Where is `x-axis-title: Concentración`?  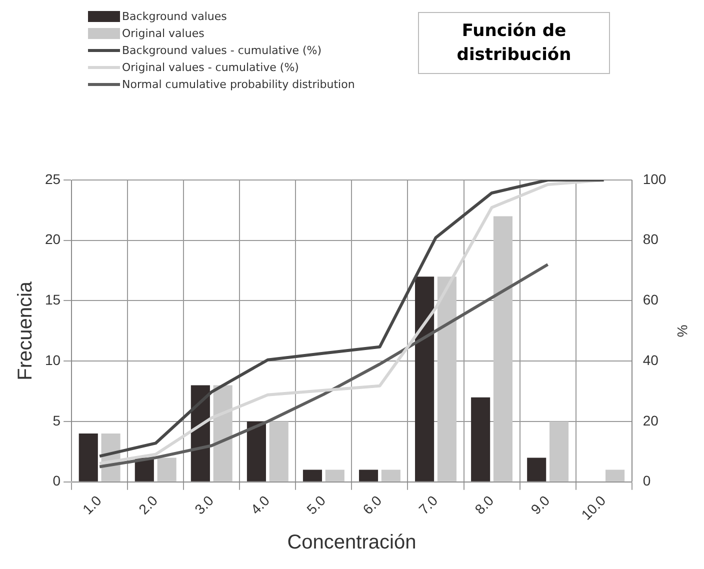
x-axis-title: Concentración is located at coordinates (351, 543).